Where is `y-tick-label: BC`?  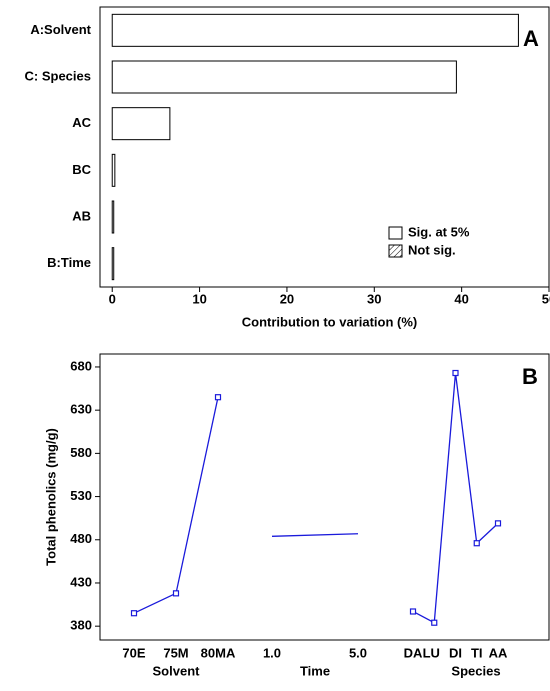
y-tick-label: BC is located at coordinates (81, 169).